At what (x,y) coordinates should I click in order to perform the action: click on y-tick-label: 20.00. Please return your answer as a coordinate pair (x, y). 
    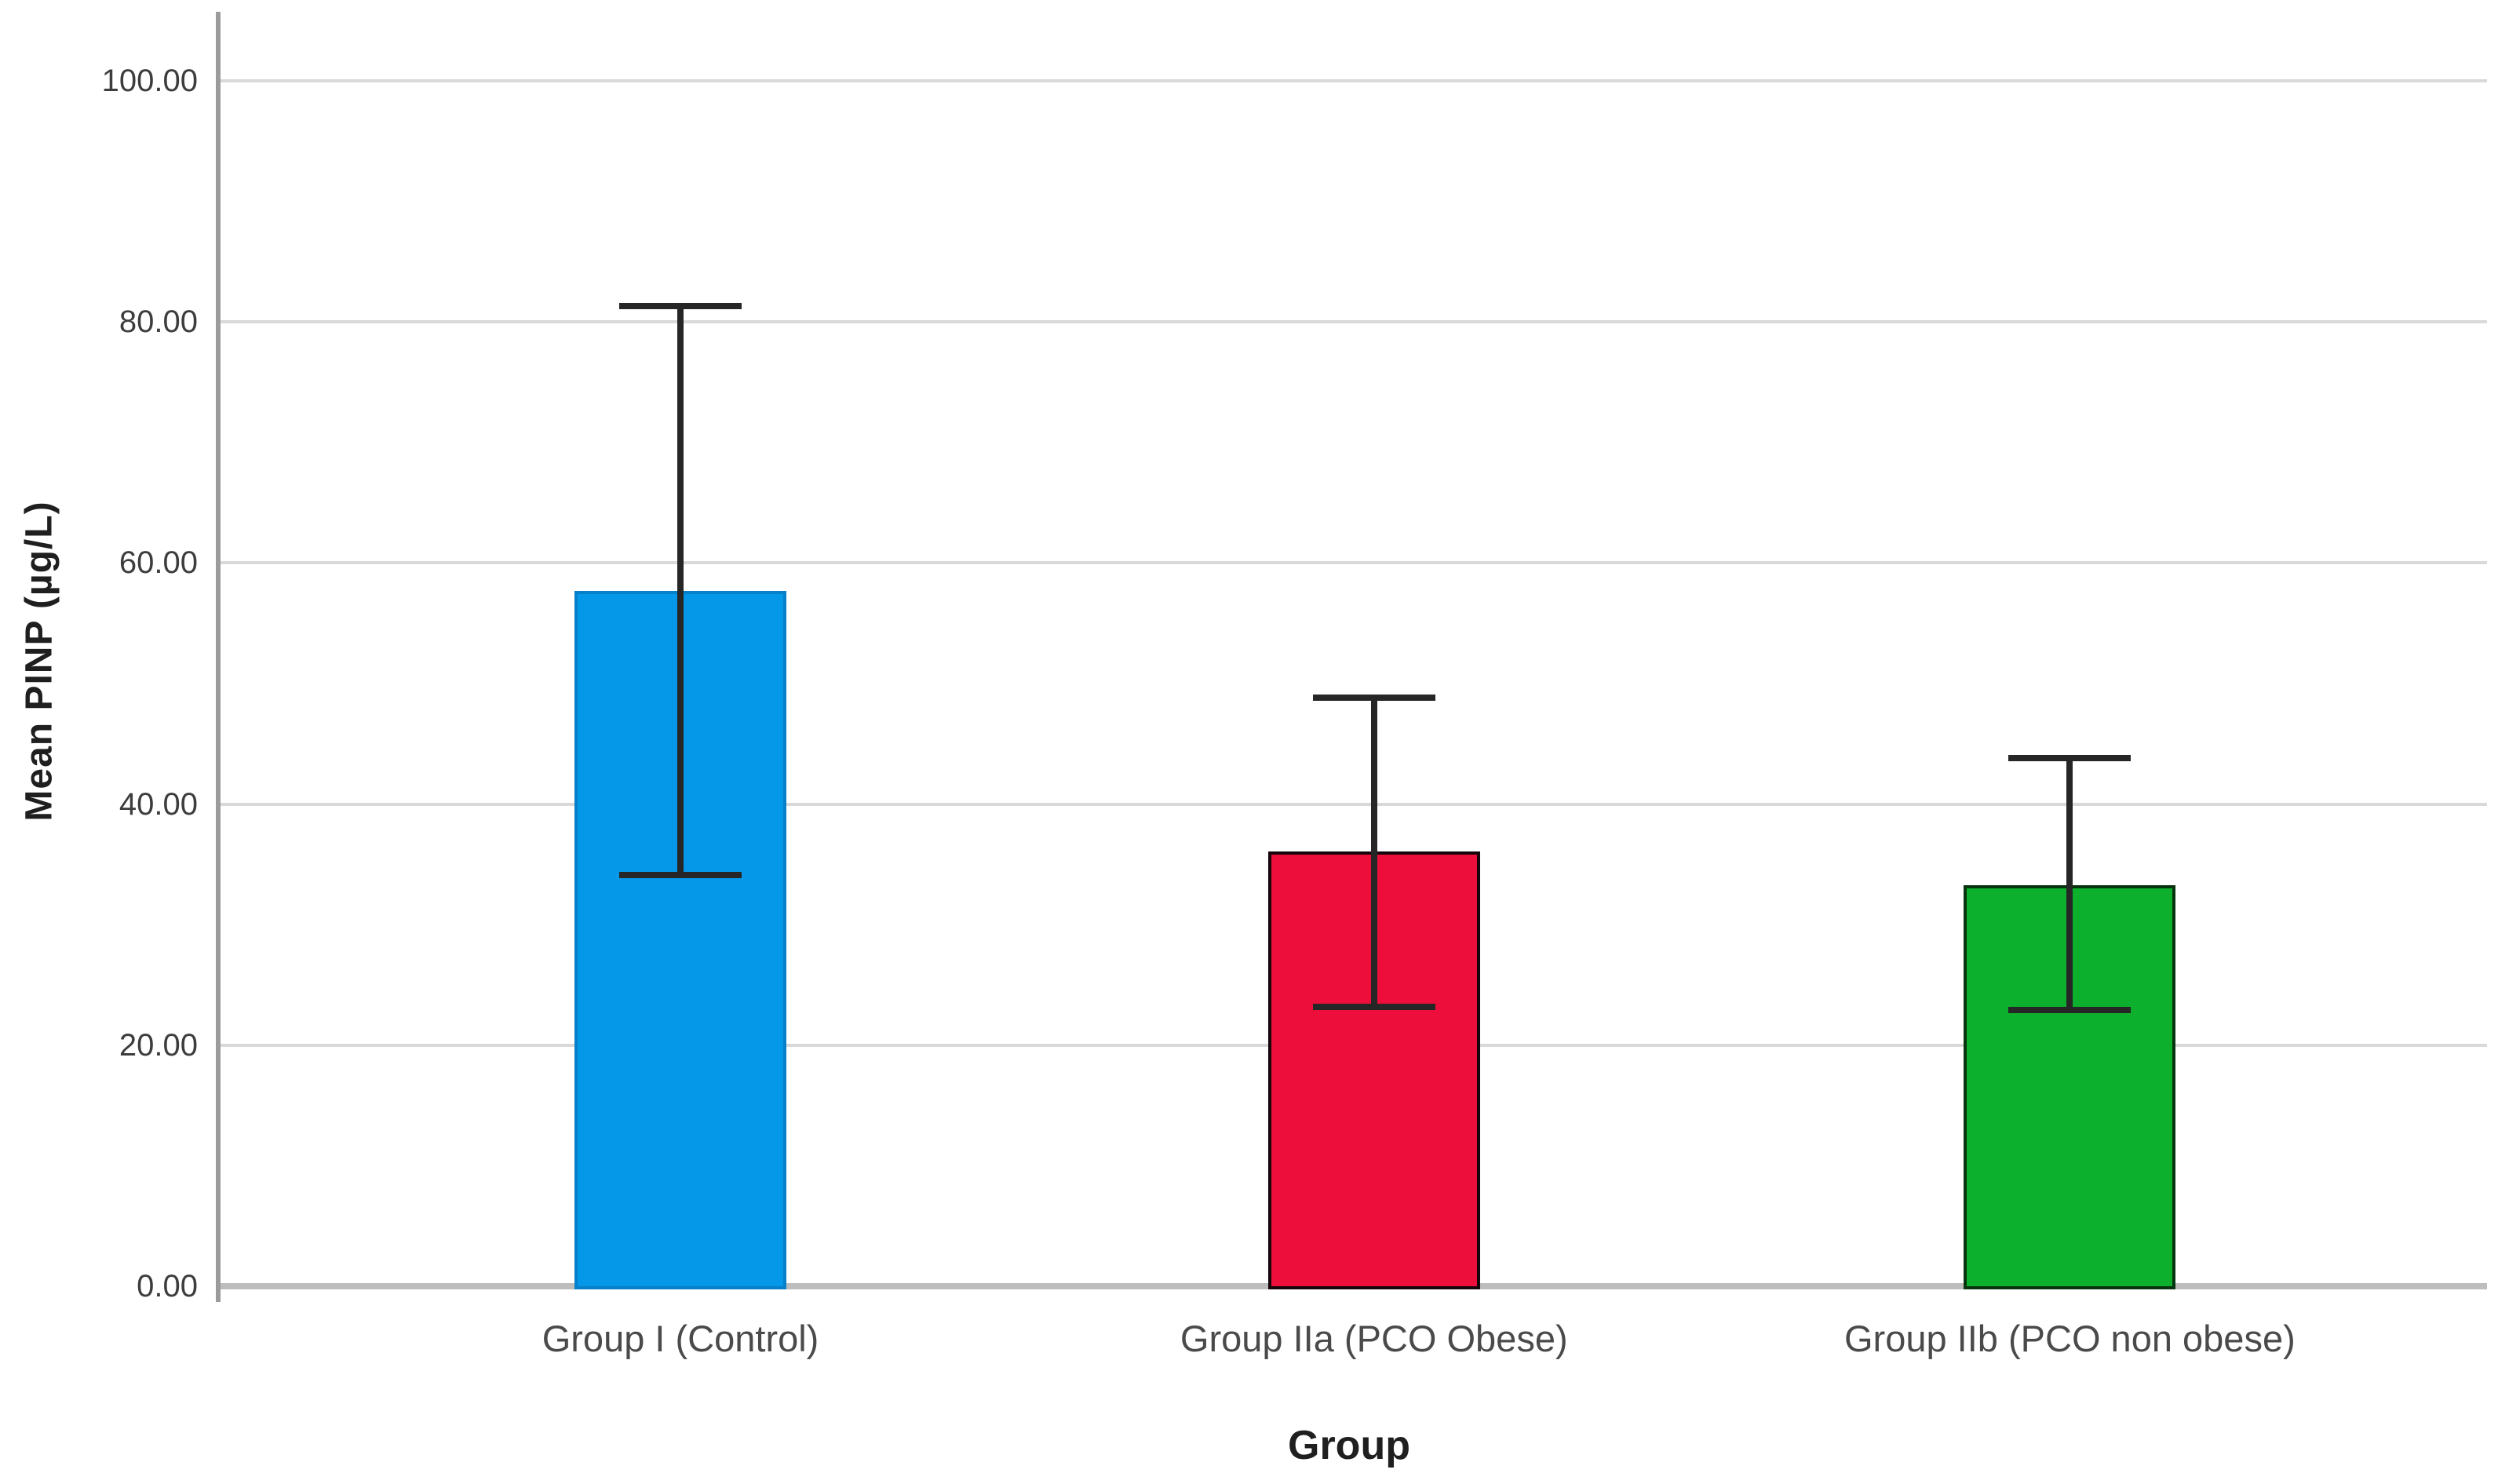
    Looking at the image, I should click on (158, 1045).